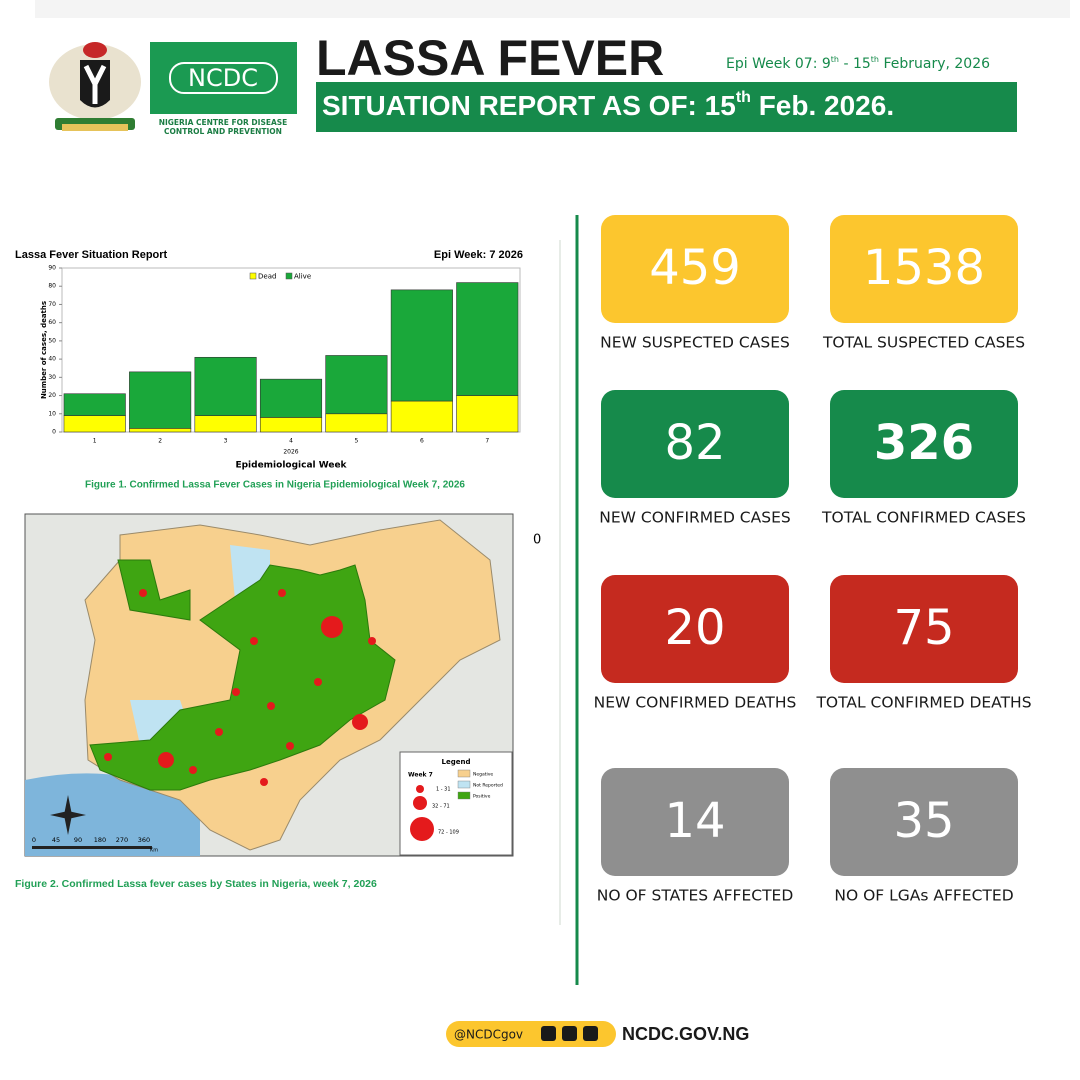 The height and width of the screenshot is (1080, 1080). I want to click on banner-part: SITUATION REPORT AS OF: 15, so click(529, 105).